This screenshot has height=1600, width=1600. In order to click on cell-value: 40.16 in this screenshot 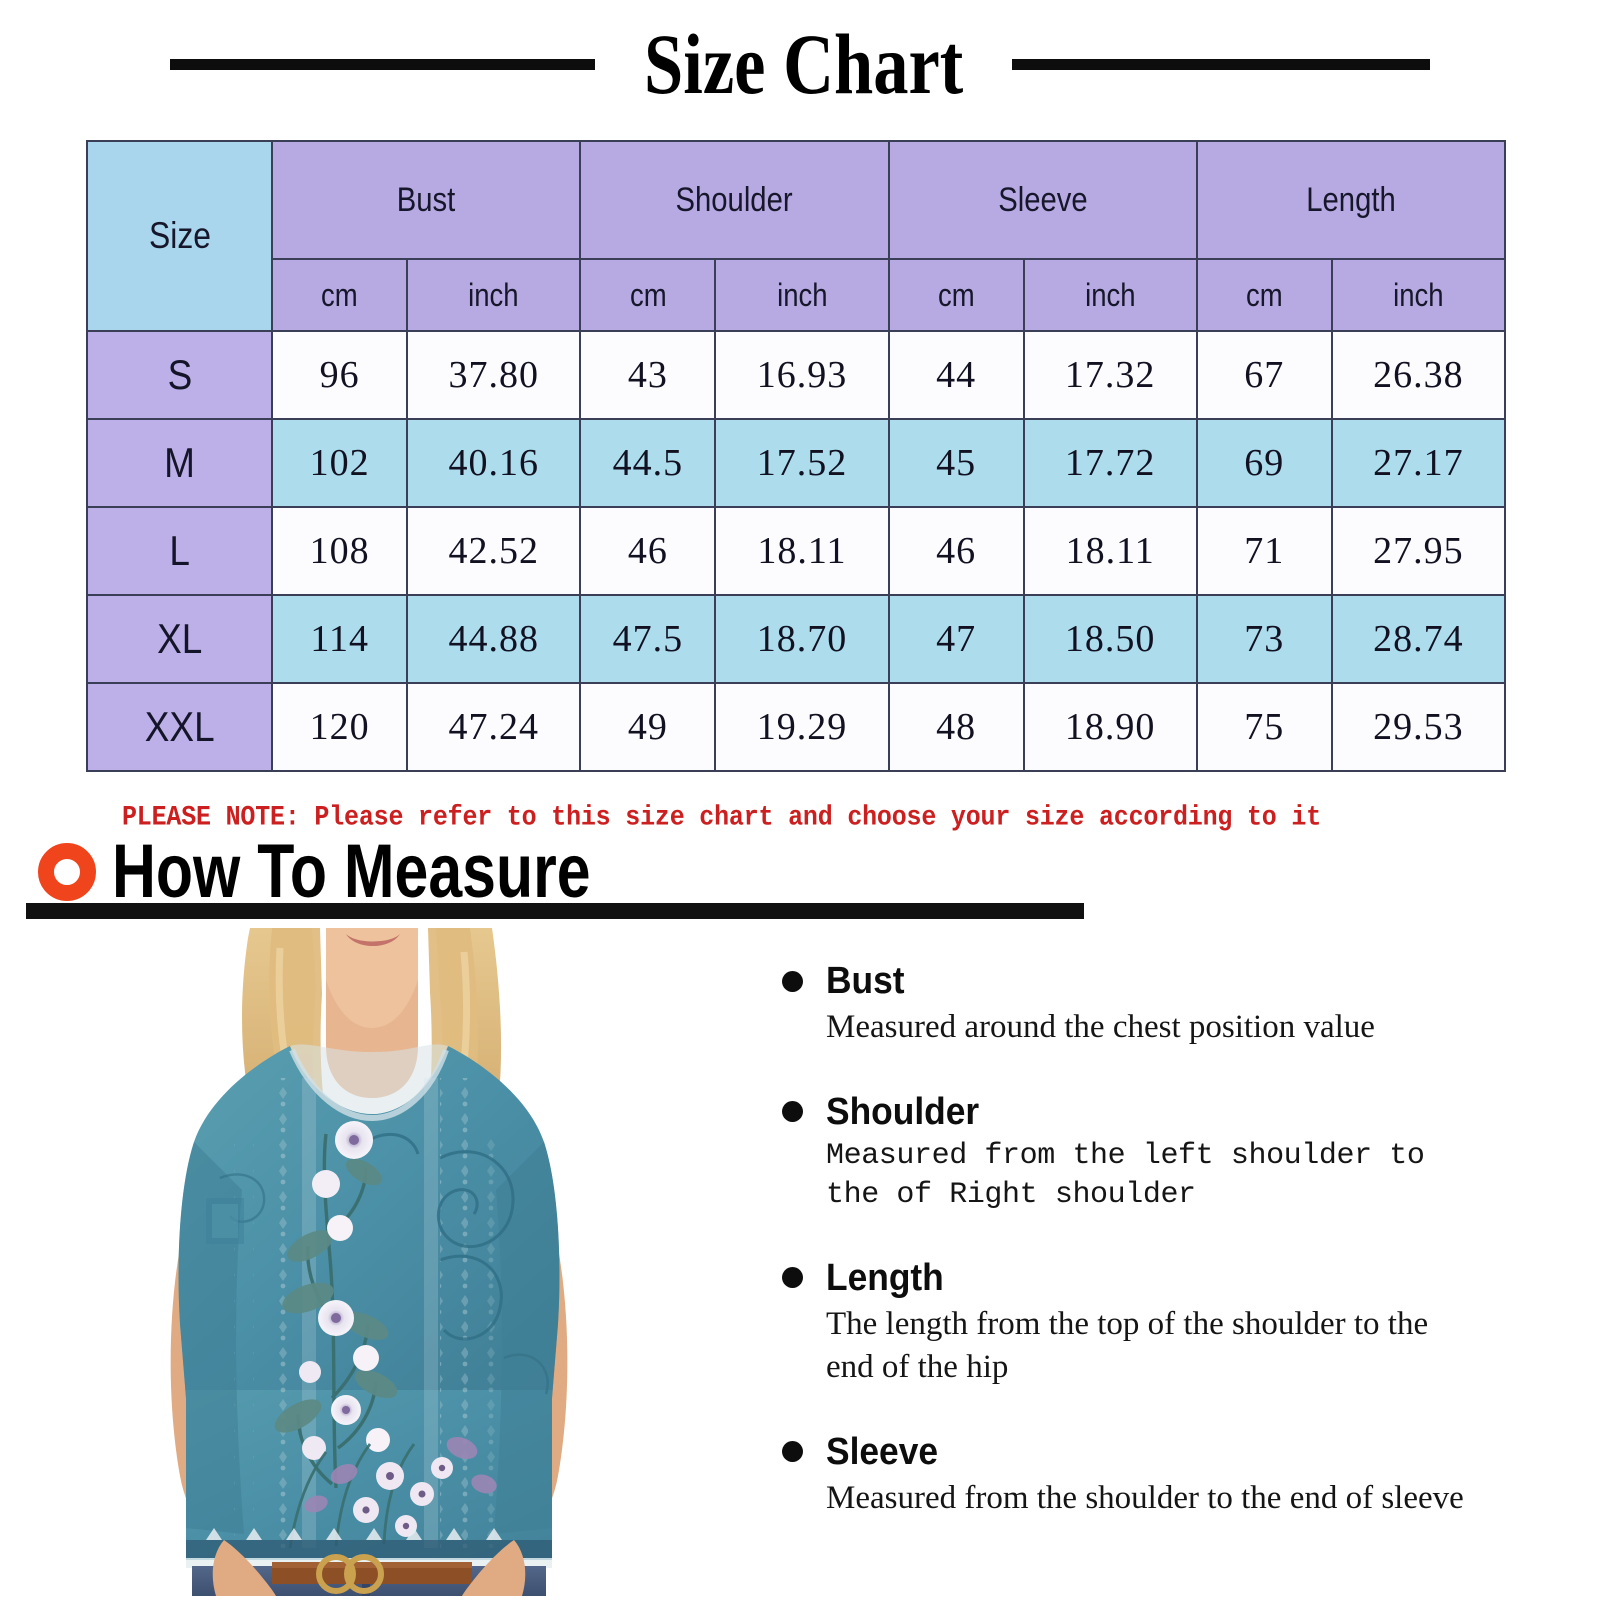, I will do `click(494, 463)`.